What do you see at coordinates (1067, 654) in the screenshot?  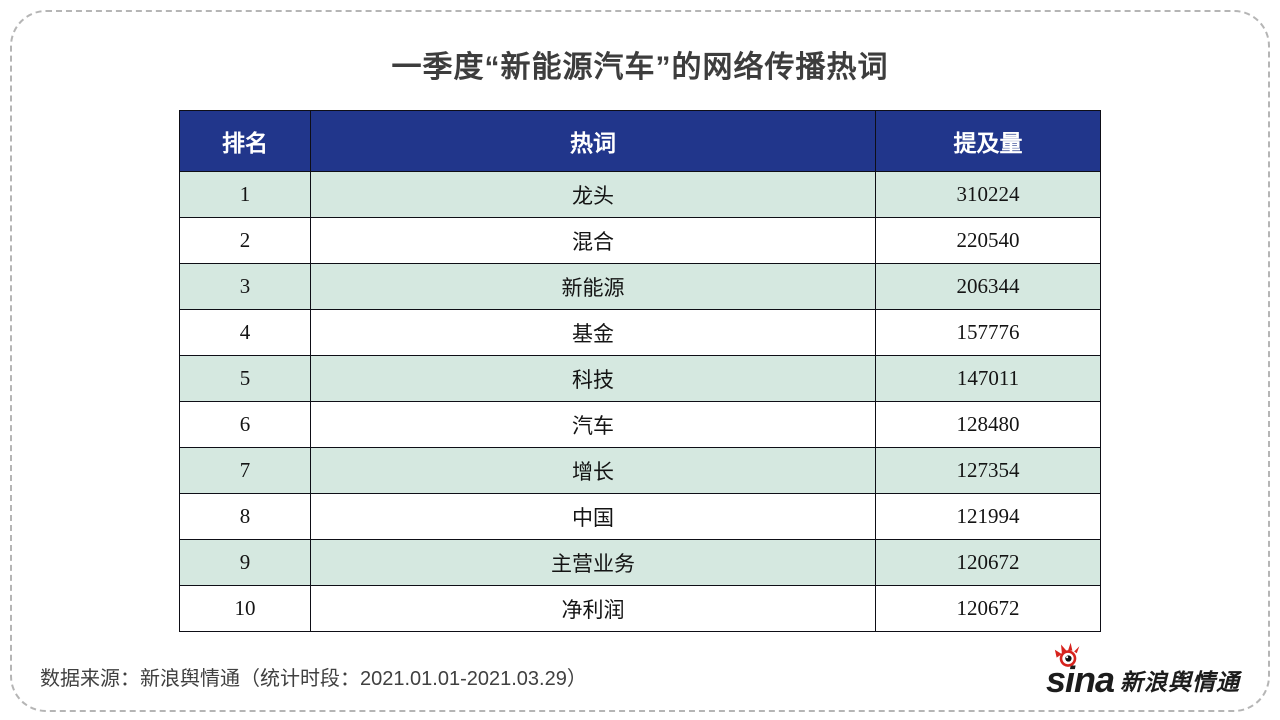 I see `sina-eye-icon` at bounding box center [1067, 654].